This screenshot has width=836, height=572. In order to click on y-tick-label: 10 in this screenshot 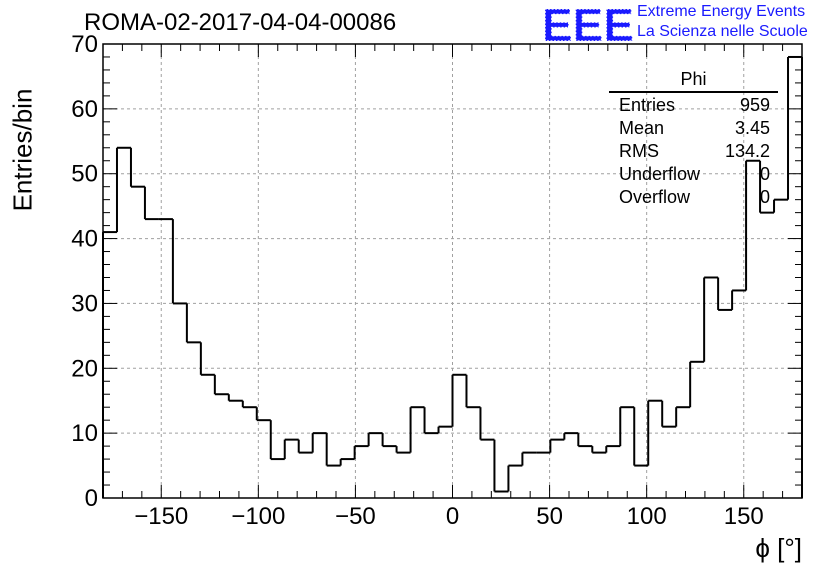, I will do `click(84, 433)`.